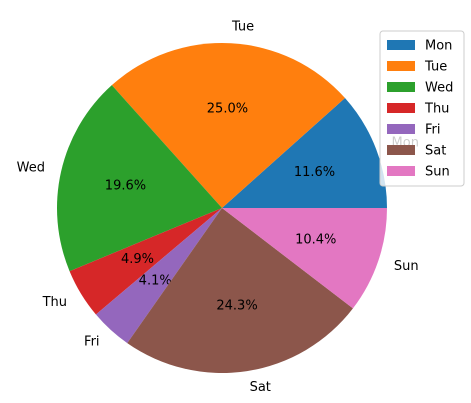 Image resolution: width=471 pixels, height=403 pixels. Describe the element at coordinates (54, 302) in the screenshot. I see `category-label: Thu` at that location.